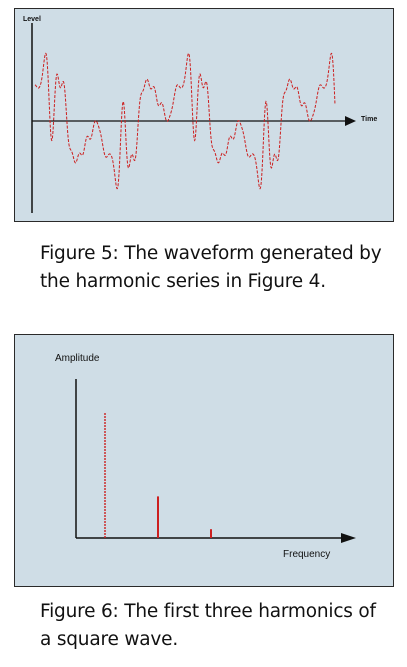  Describe the element at coordinates (369, 119) in the screenshot. I see `time-axis-label: Time` at that location.